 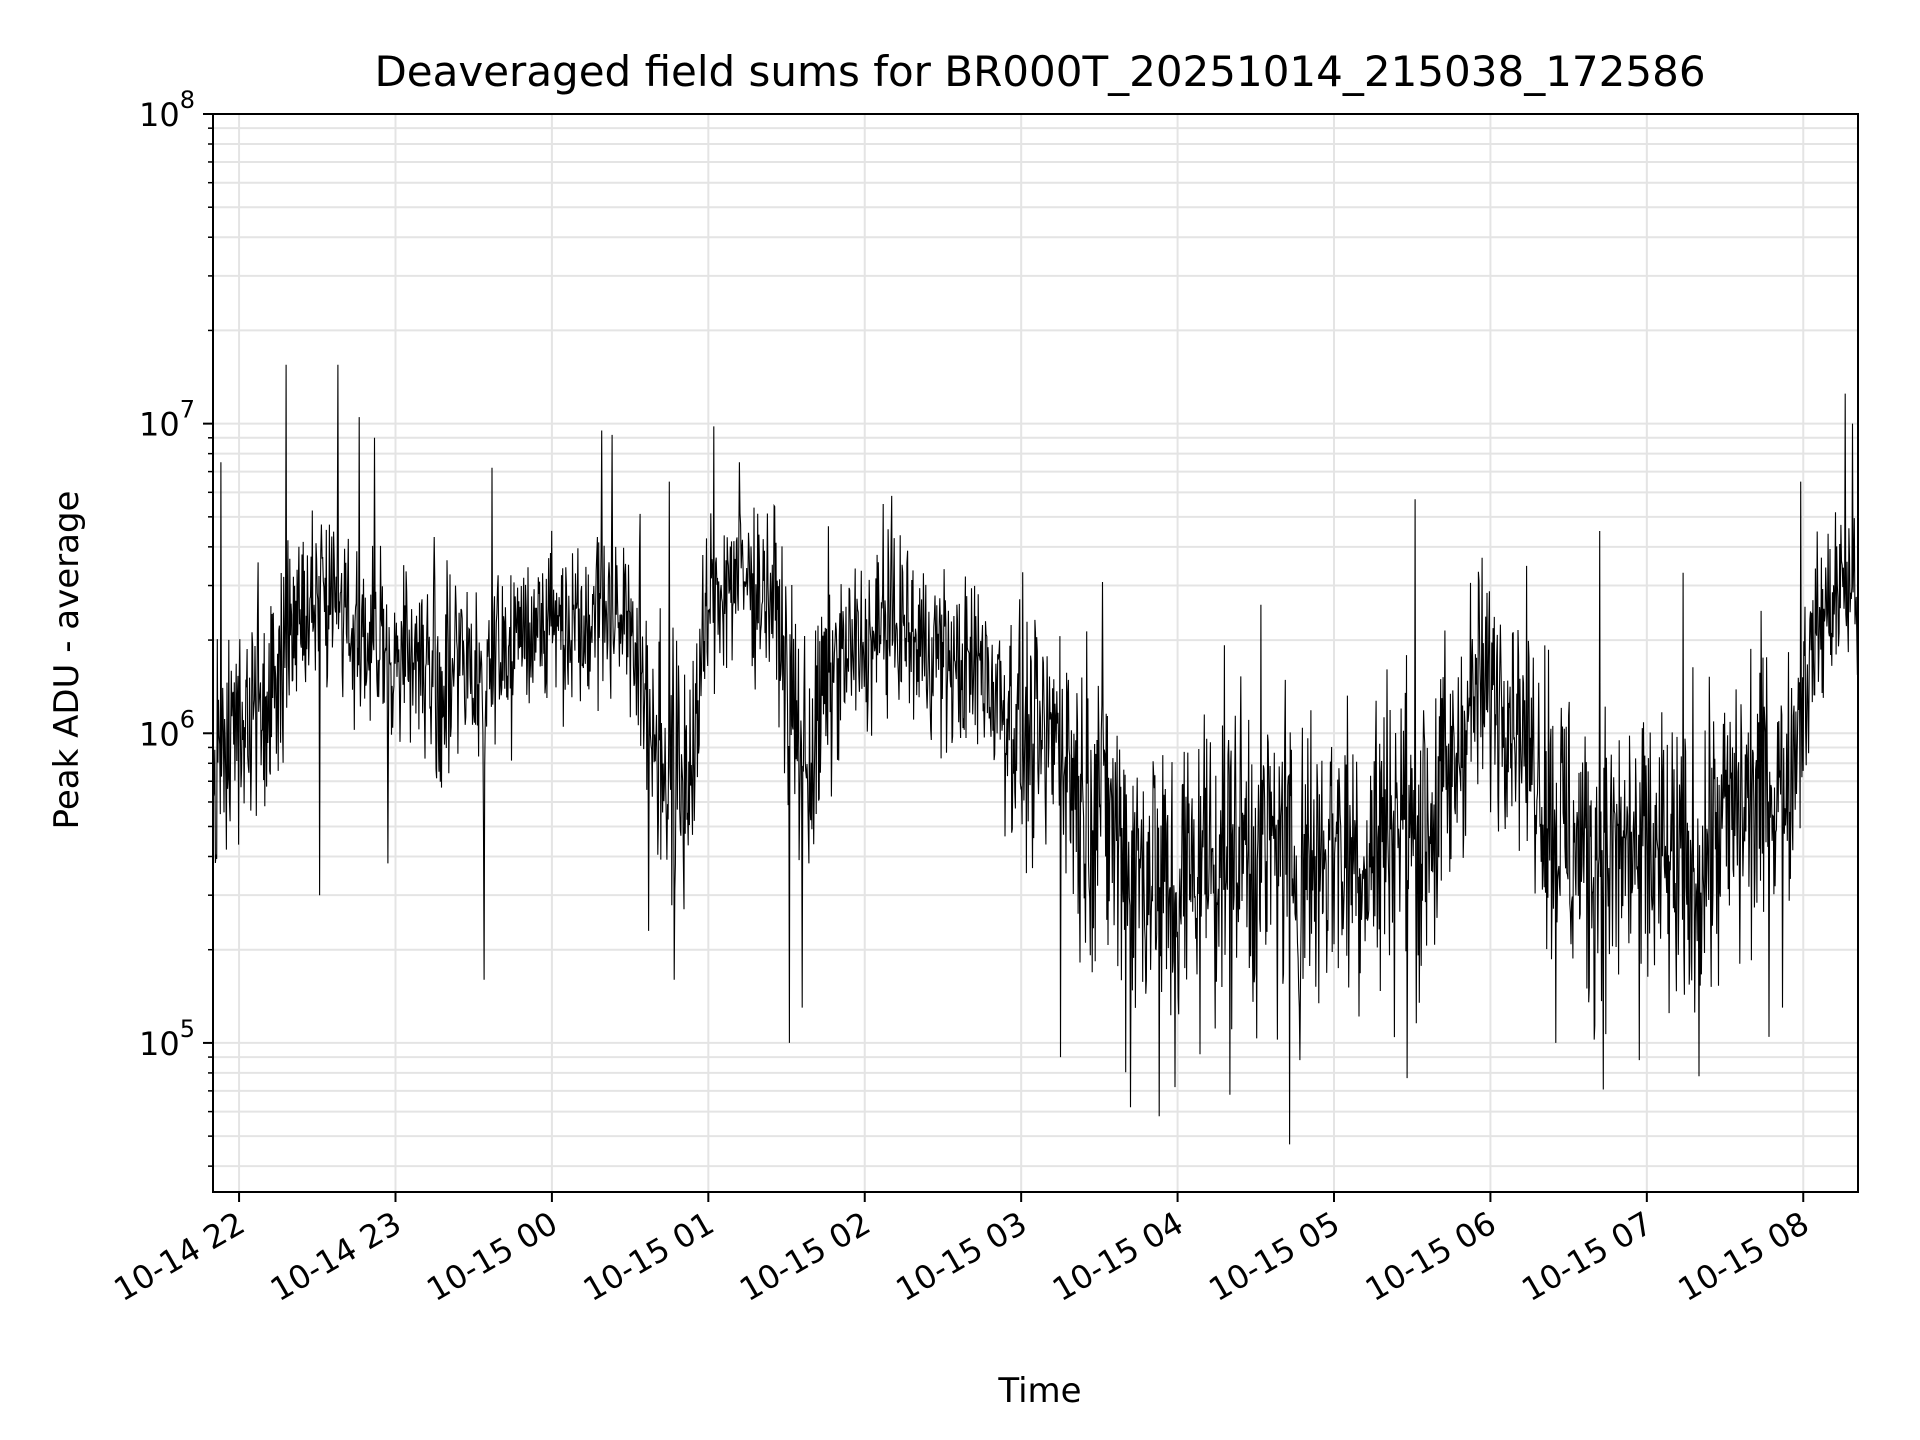 I want to click on y-tick-exponent: 8, so click(x=187, y=100).